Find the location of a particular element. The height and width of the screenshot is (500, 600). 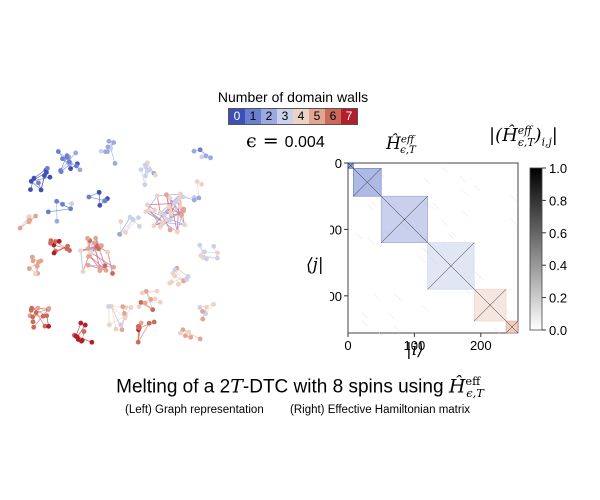

caption-right: (Right) Effective Hamiltonian matrix is located at coordinates (380, 410).